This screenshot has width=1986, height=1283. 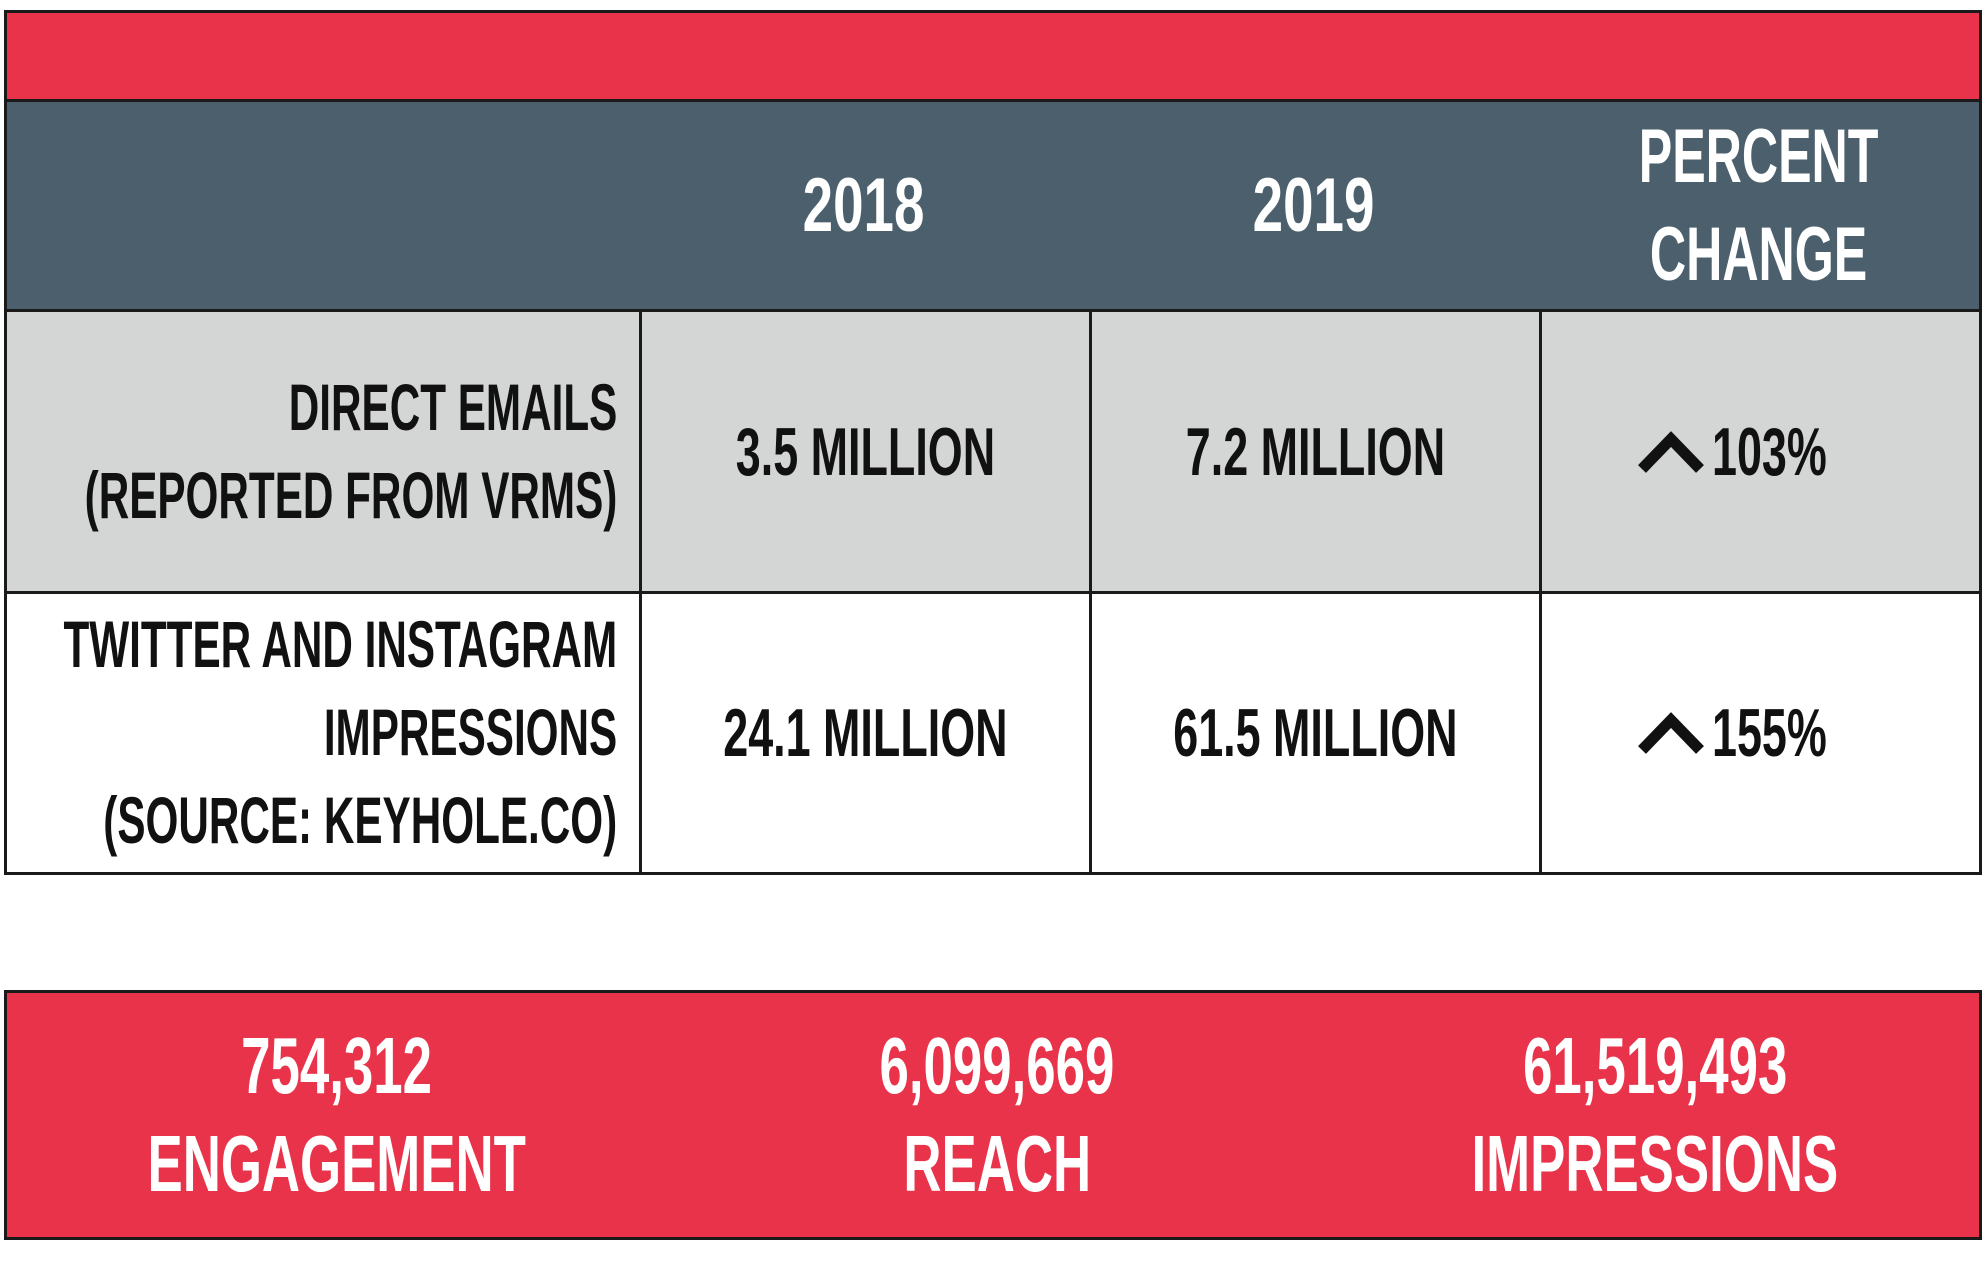 I want to click on header-cell-2019: 2019, so click(x=1314, y=205).